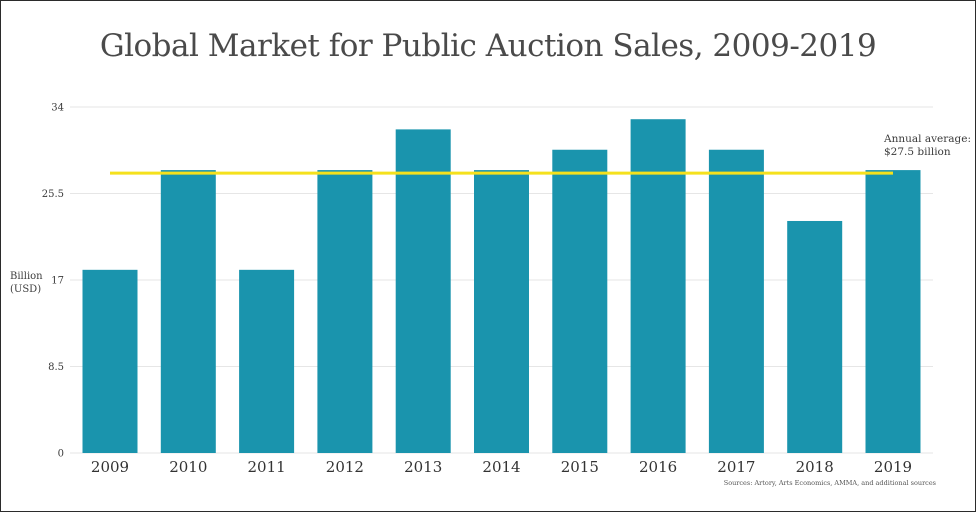 This screenshot has height=512, width=976. Describe the element at coordinates (56, 367) in the screenshot. I see `y-tick-label: 8.5` at that location.